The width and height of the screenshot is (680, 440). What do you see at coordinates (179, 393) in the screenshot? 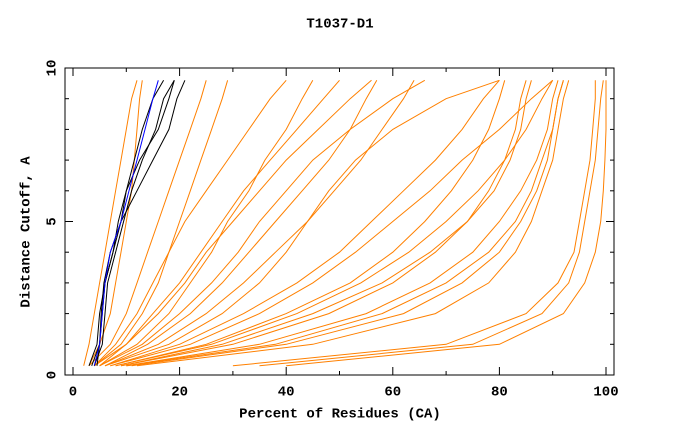
I see `x-tick-label: 20` at bounding box center [179, 393].